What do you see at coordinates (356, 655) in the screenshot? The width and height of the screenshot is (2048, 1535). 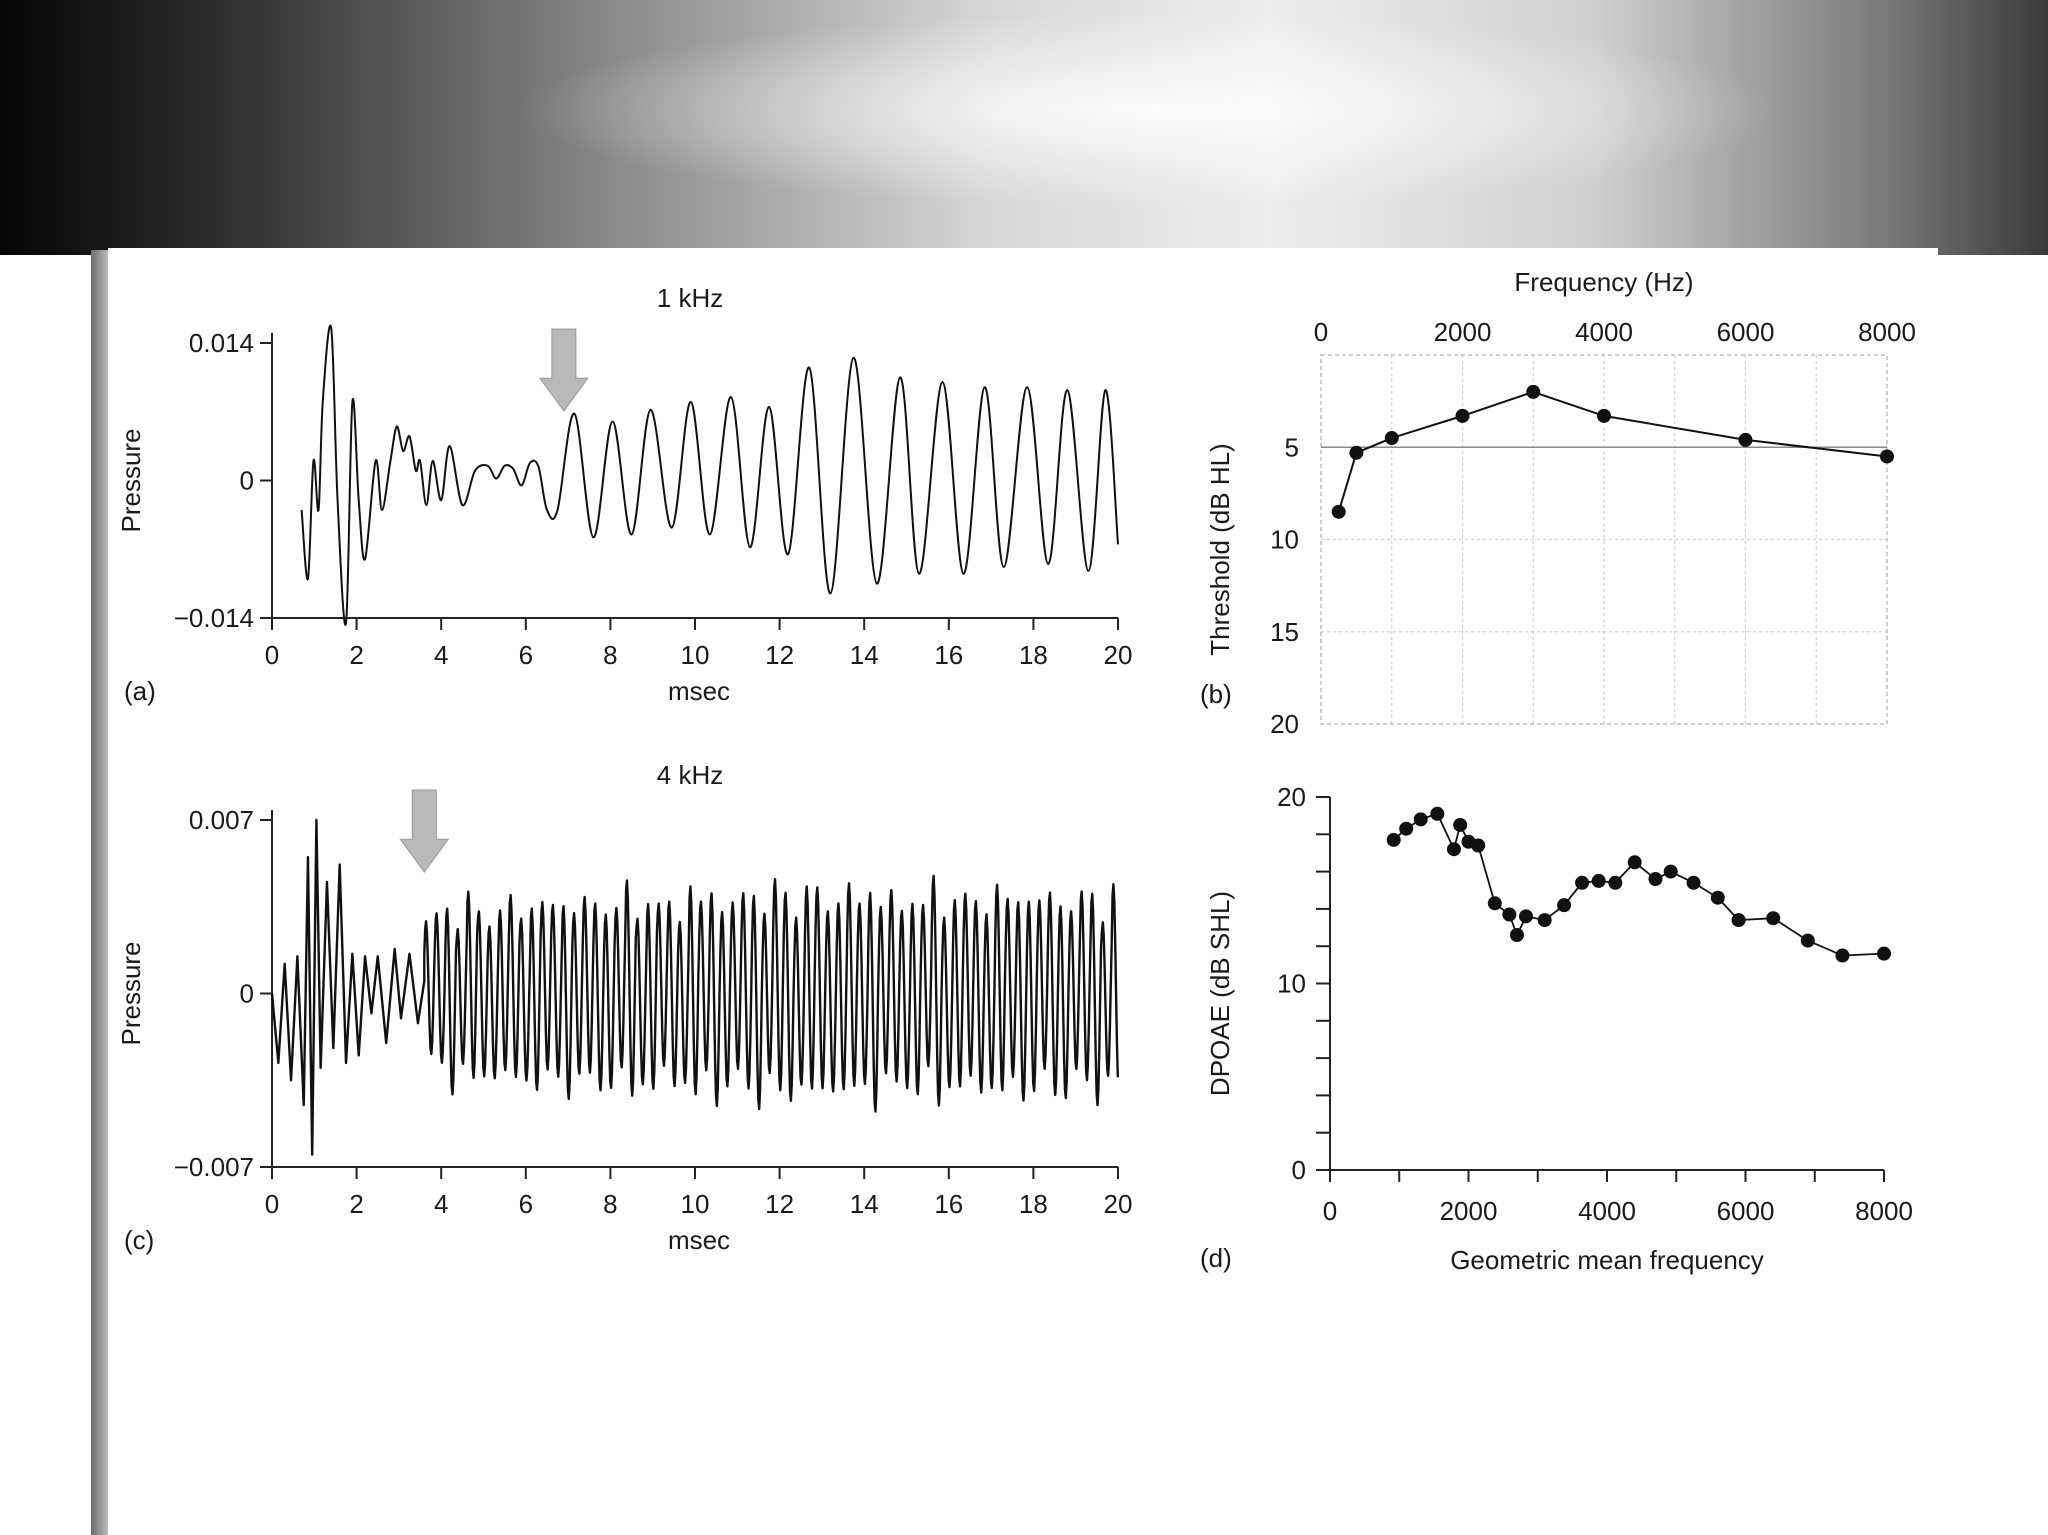 I see `x-tick-label-a-1: 2` at bounding box center [356, 655].